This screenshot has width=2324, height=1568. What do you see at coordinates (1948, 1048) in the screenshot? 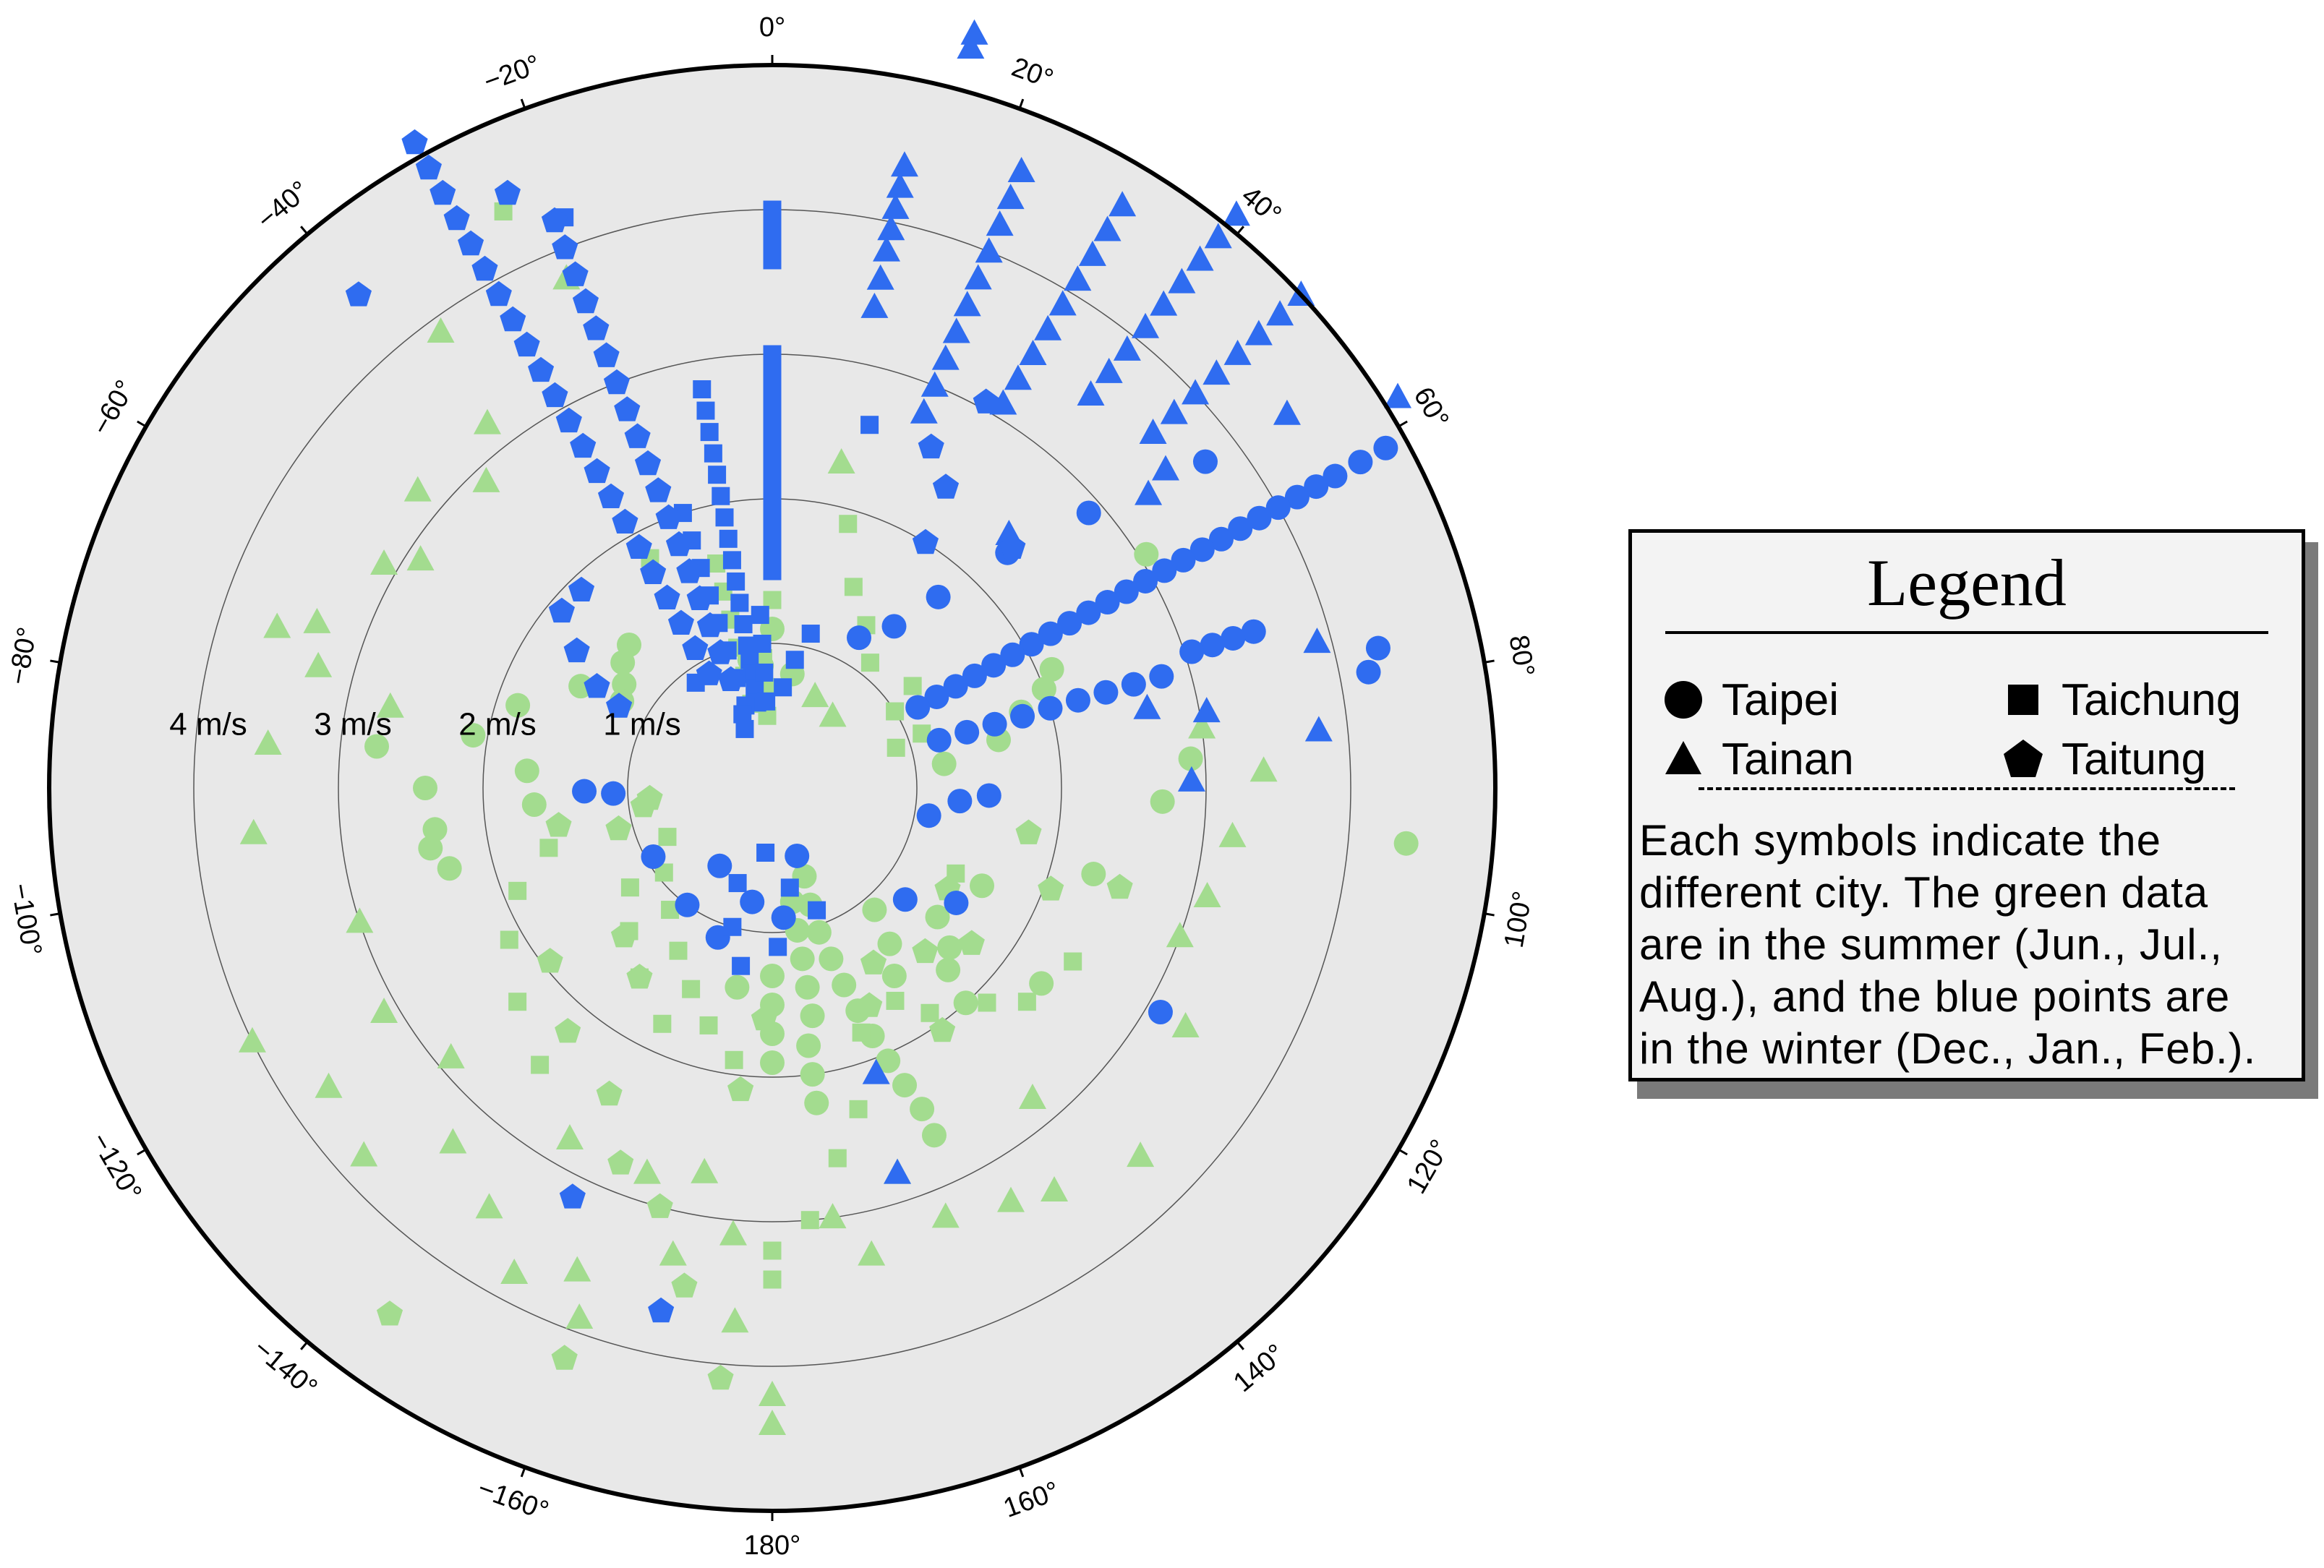
I see `legend-note-line: in the winter (Dec., Jan., Feb.).` at bounding box center [1948, 1048].